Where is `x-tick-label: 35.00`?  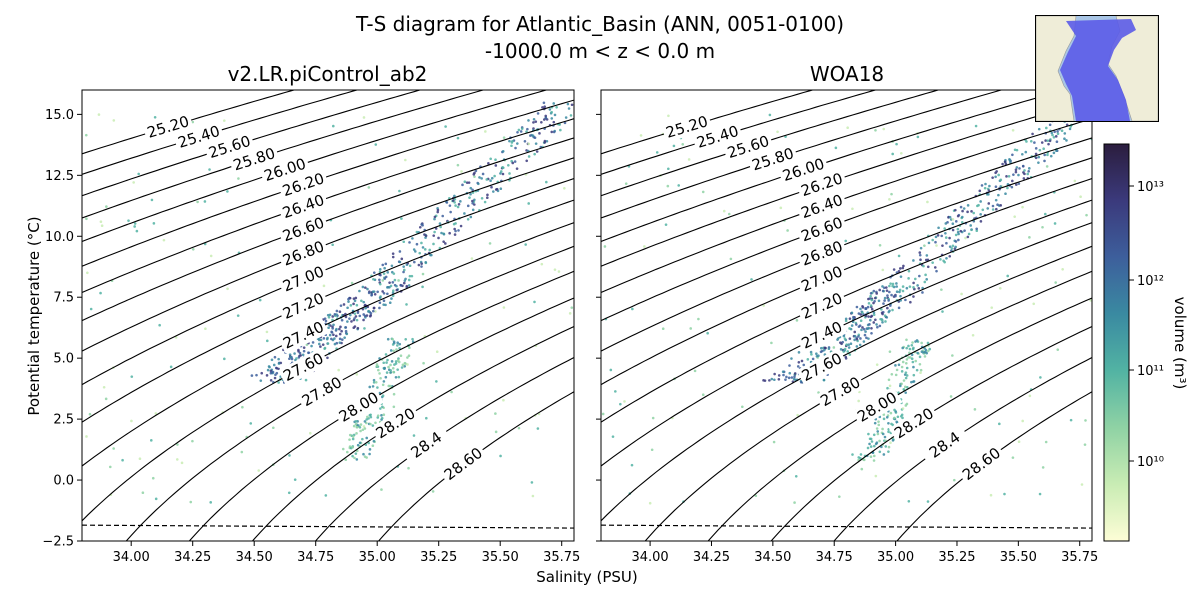
x-tick-label: 35.00 is located at coordinates (895, 557).